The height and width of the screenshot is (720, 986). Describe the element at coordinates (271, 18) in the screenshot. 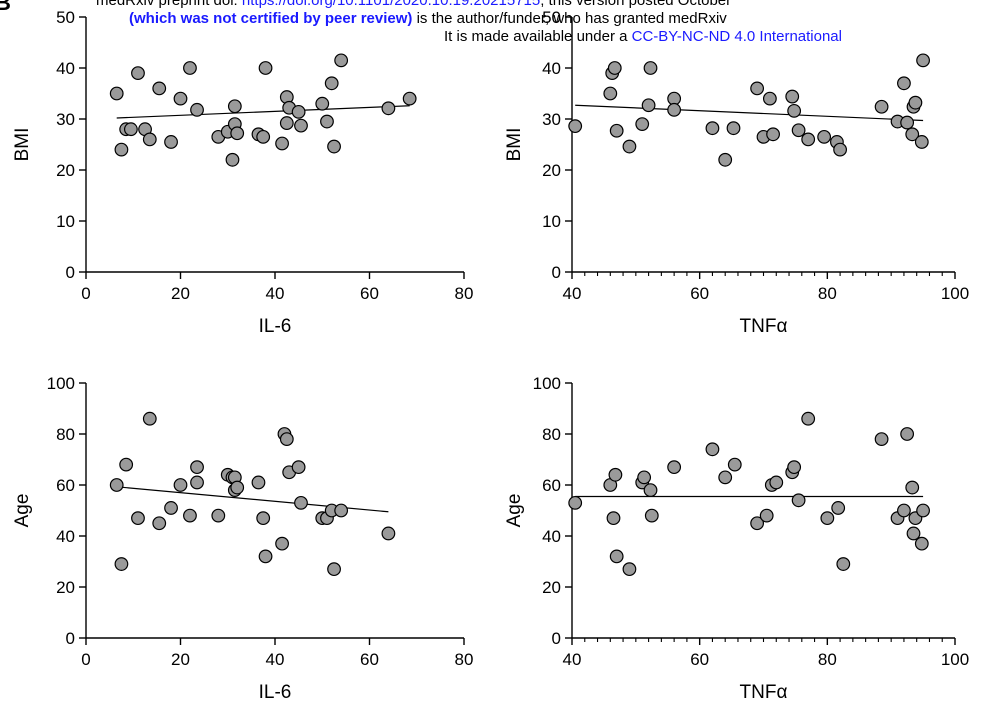

I see `peer-review-note: (which was not certified by peer review)` at that location.